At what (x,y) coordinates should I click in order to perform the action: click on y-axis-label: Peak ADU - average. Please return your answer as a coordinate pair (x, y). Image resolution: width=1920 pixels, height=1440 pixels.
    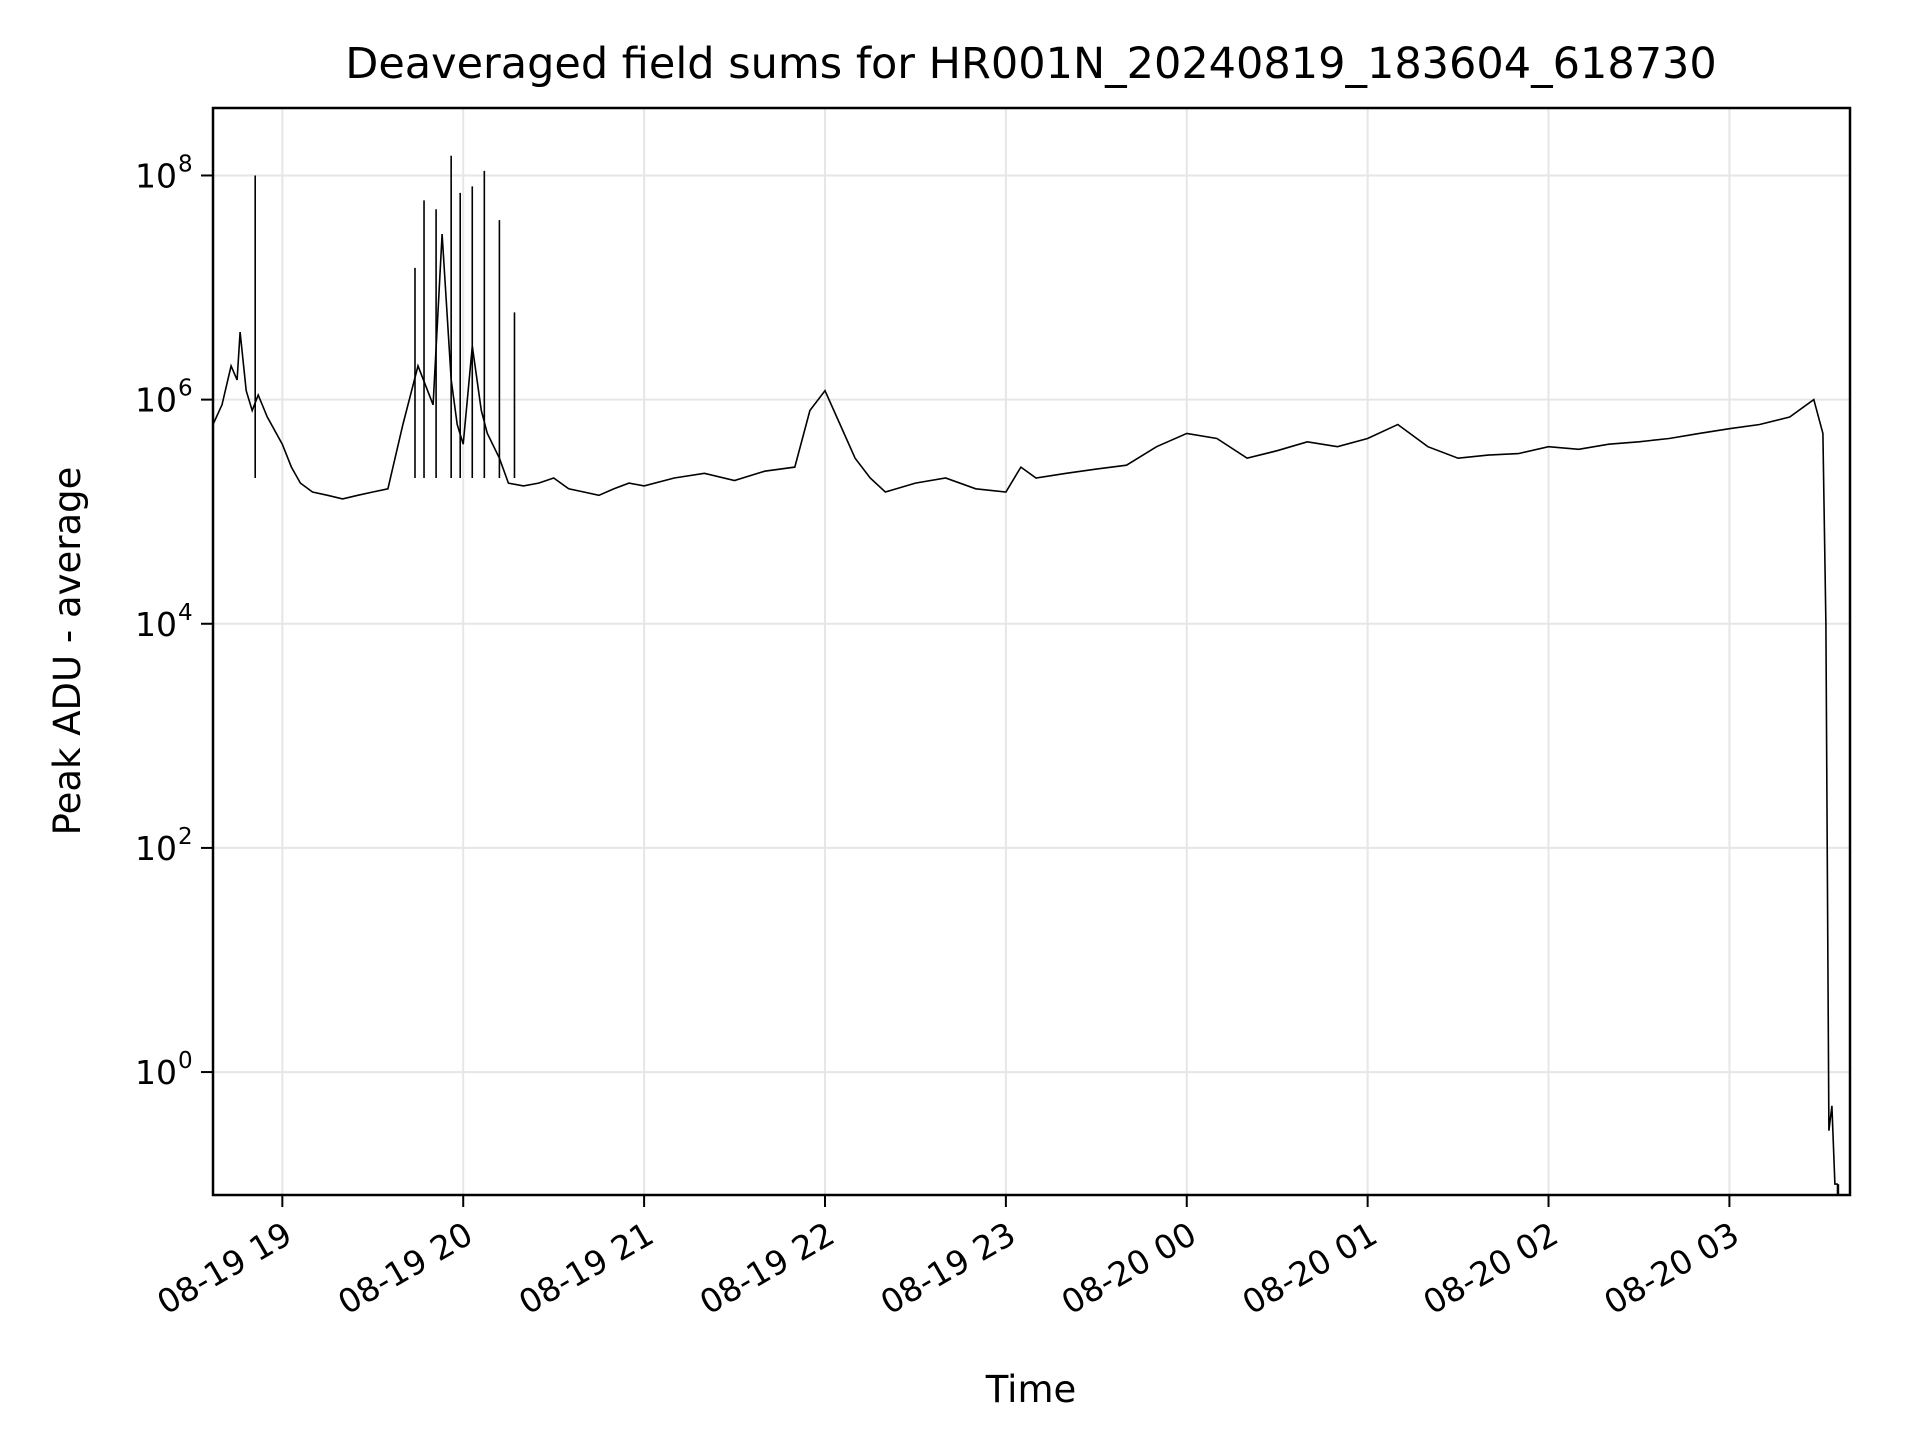
    Looking at the image, I should click on (67, 651).